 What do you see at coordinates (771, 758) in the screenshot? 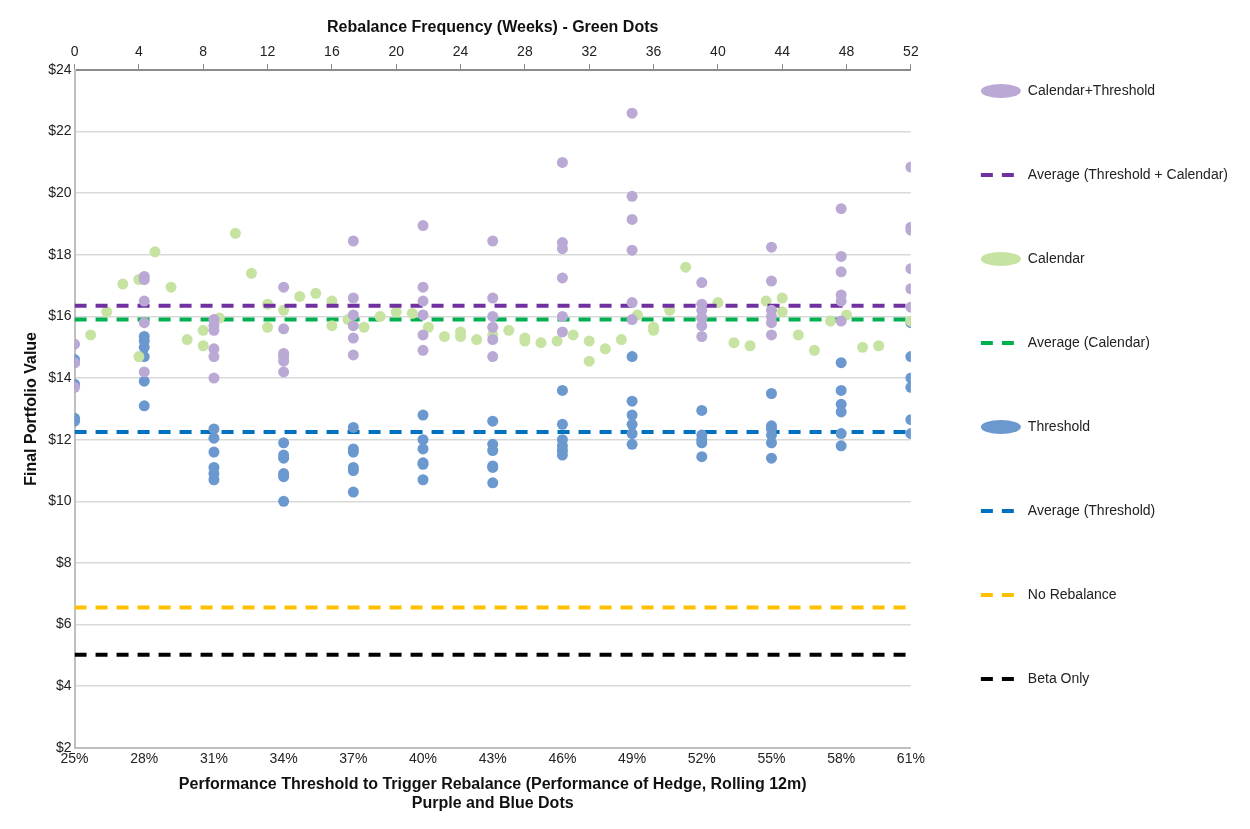
I see `x-tick-label: 55%` at bounding box center [771, 758].